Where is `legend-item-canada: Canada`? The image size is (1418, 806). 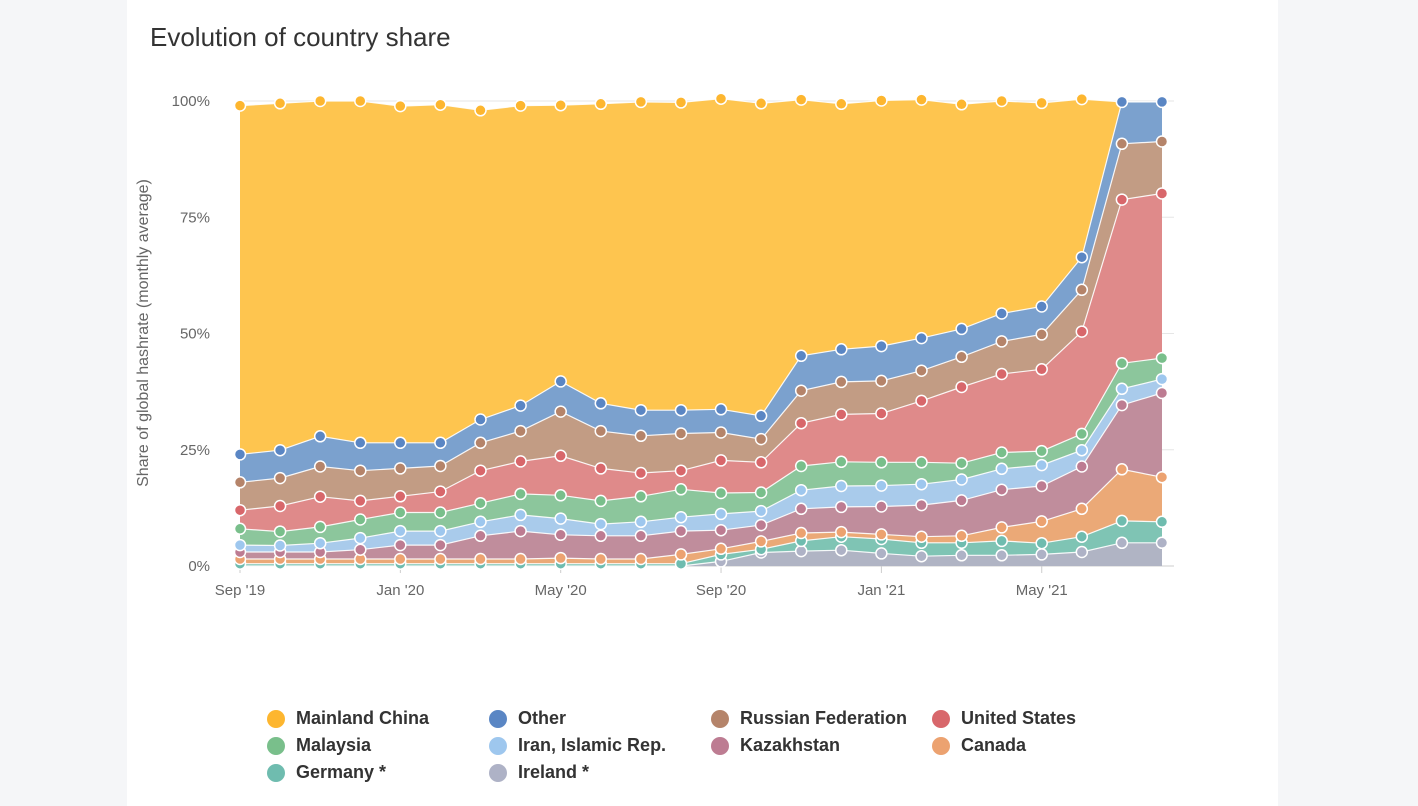 legend-item-canada: Canada is located at coordinates (979, 745).